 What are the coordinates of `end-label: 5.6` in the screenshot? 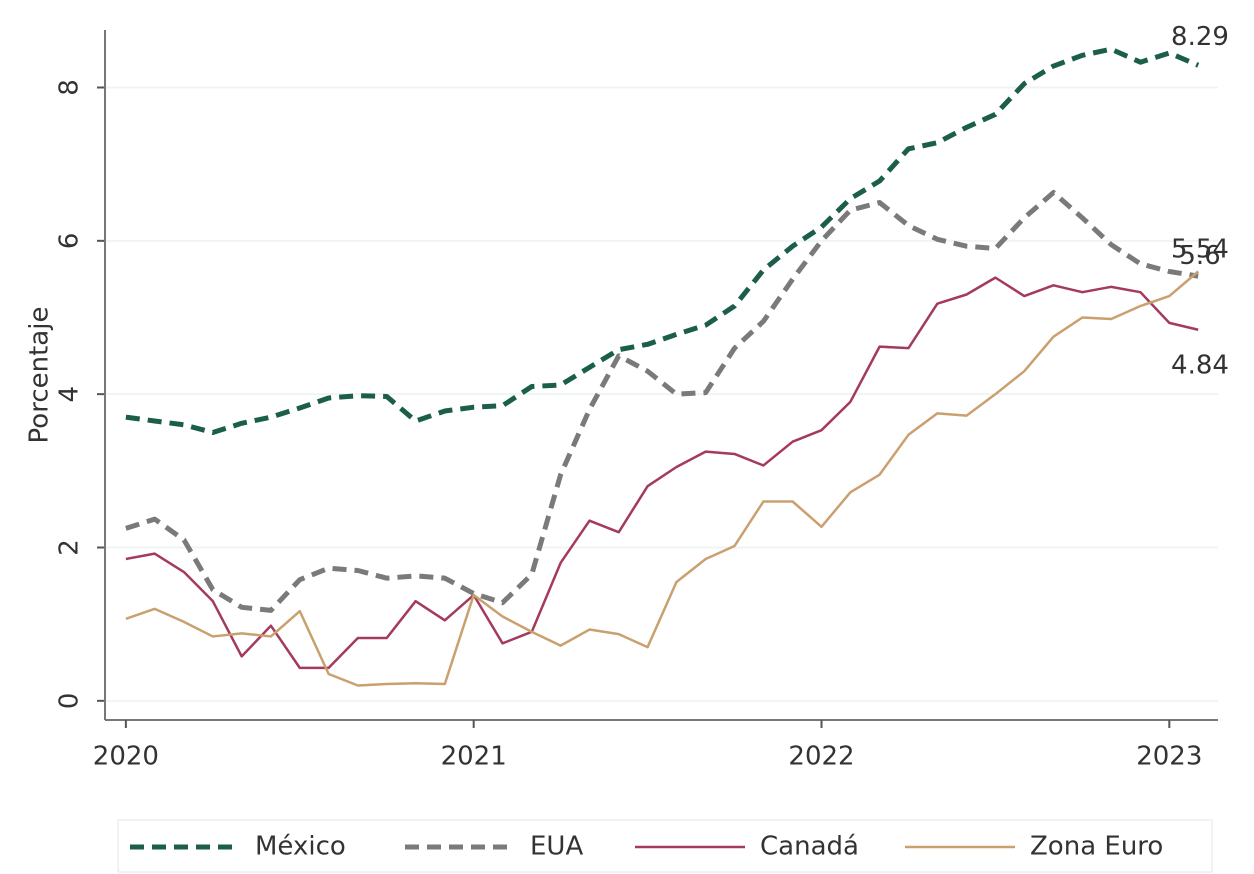 It's located at (1199, 256).